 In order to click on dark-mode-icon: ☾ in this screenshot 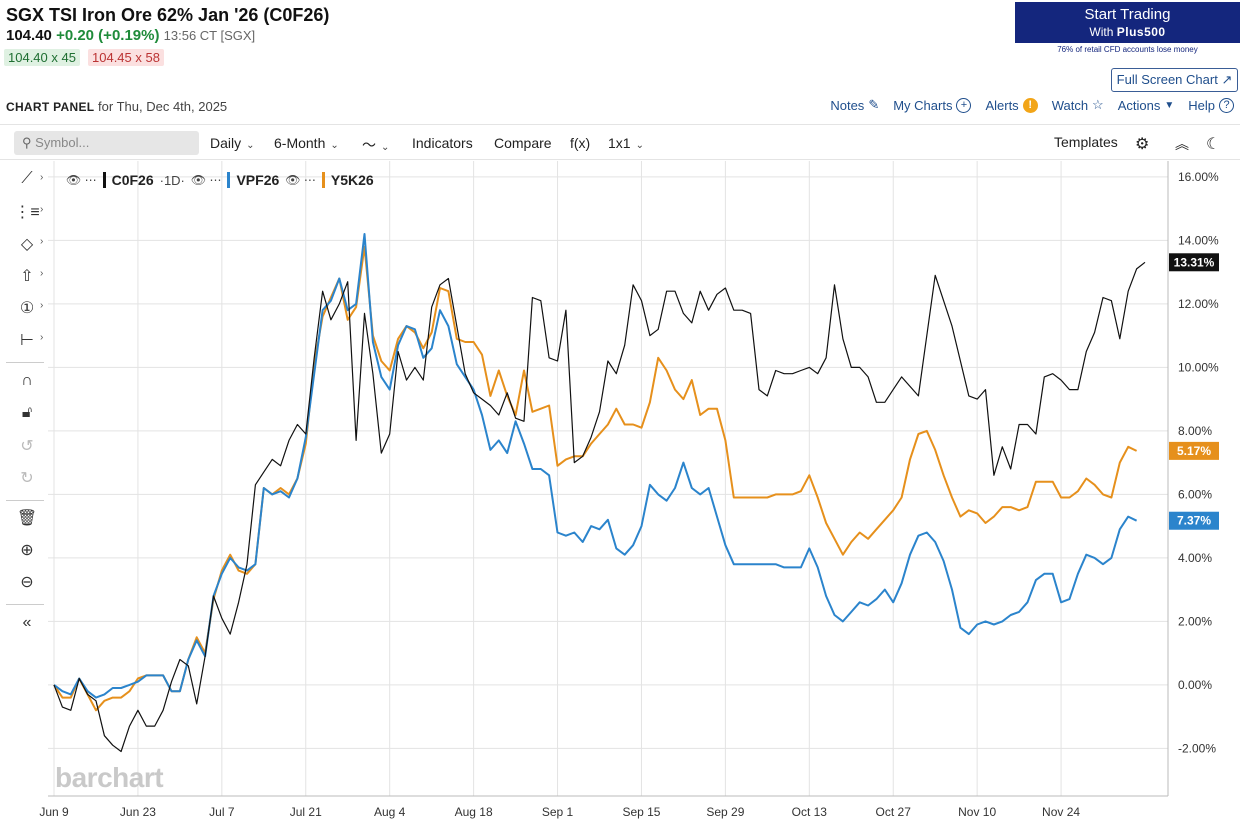, I will do `click(1213, 144)`.